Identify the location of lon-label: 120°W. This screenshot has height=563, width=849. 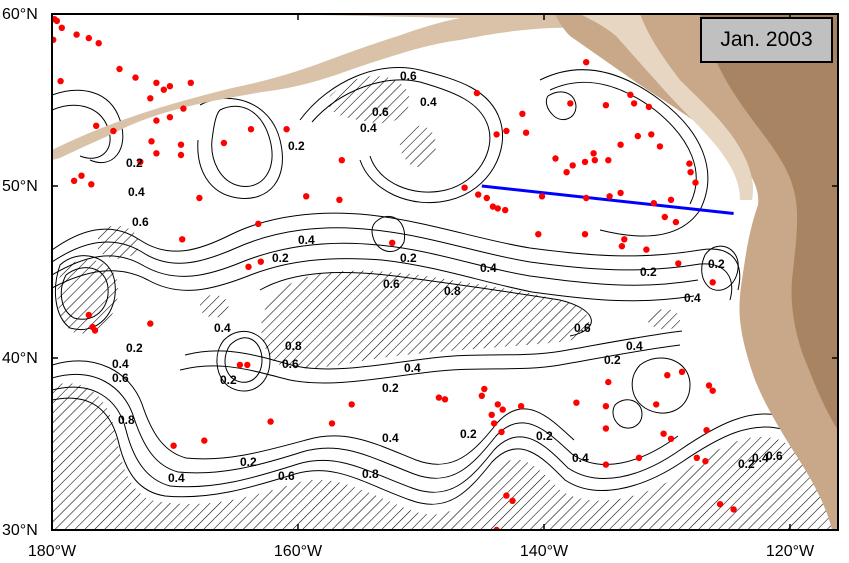
(790, 551).